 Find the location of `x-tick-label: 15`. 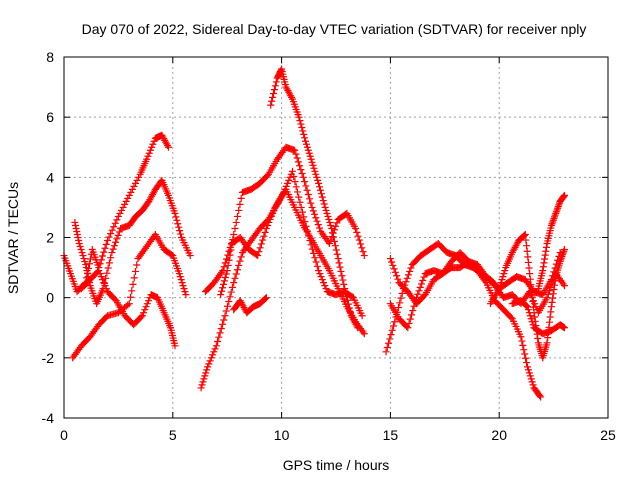

x-tick-label: 15 is located at coordinates (391, 435).